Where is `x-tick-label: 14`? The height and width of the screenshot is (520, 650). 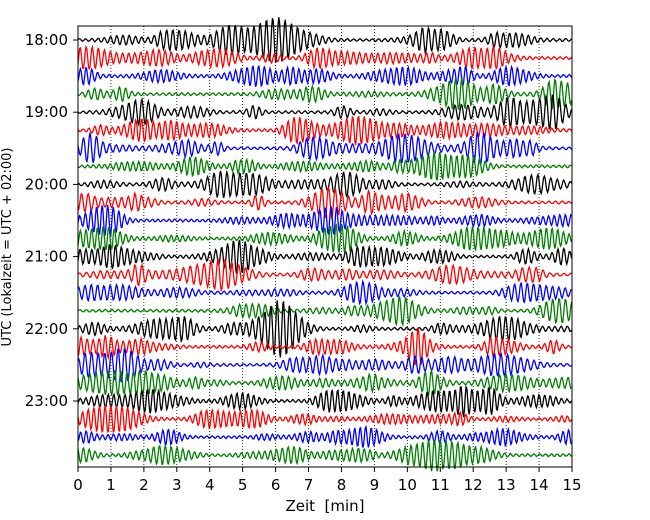
x-tick-label: 14 is located at coordinates (539, 485).